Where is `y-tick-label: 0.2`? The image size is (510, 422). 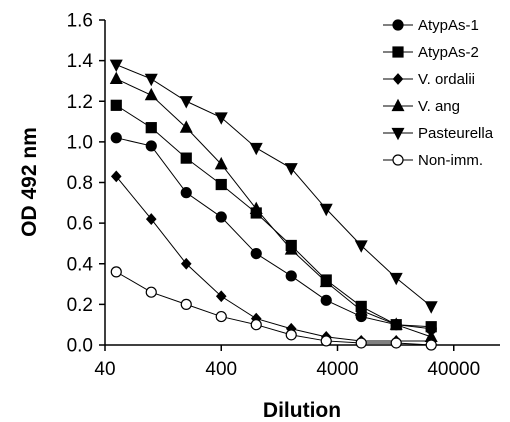 y-tick-label: 0.2 is located at coordinates (80, 305).